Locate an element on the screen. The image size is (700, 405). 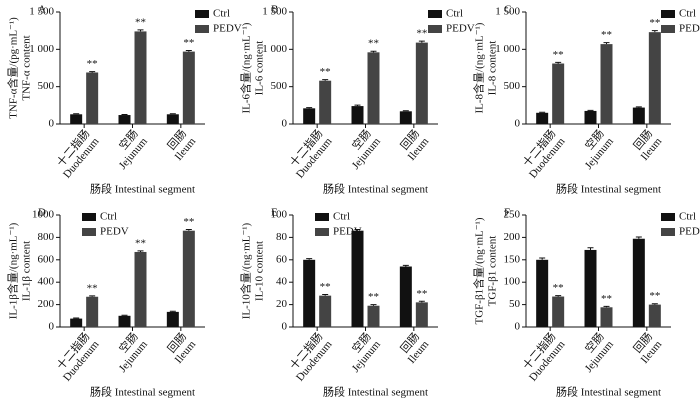
y-tick-label: 200 is located at coordinates (512, 237).